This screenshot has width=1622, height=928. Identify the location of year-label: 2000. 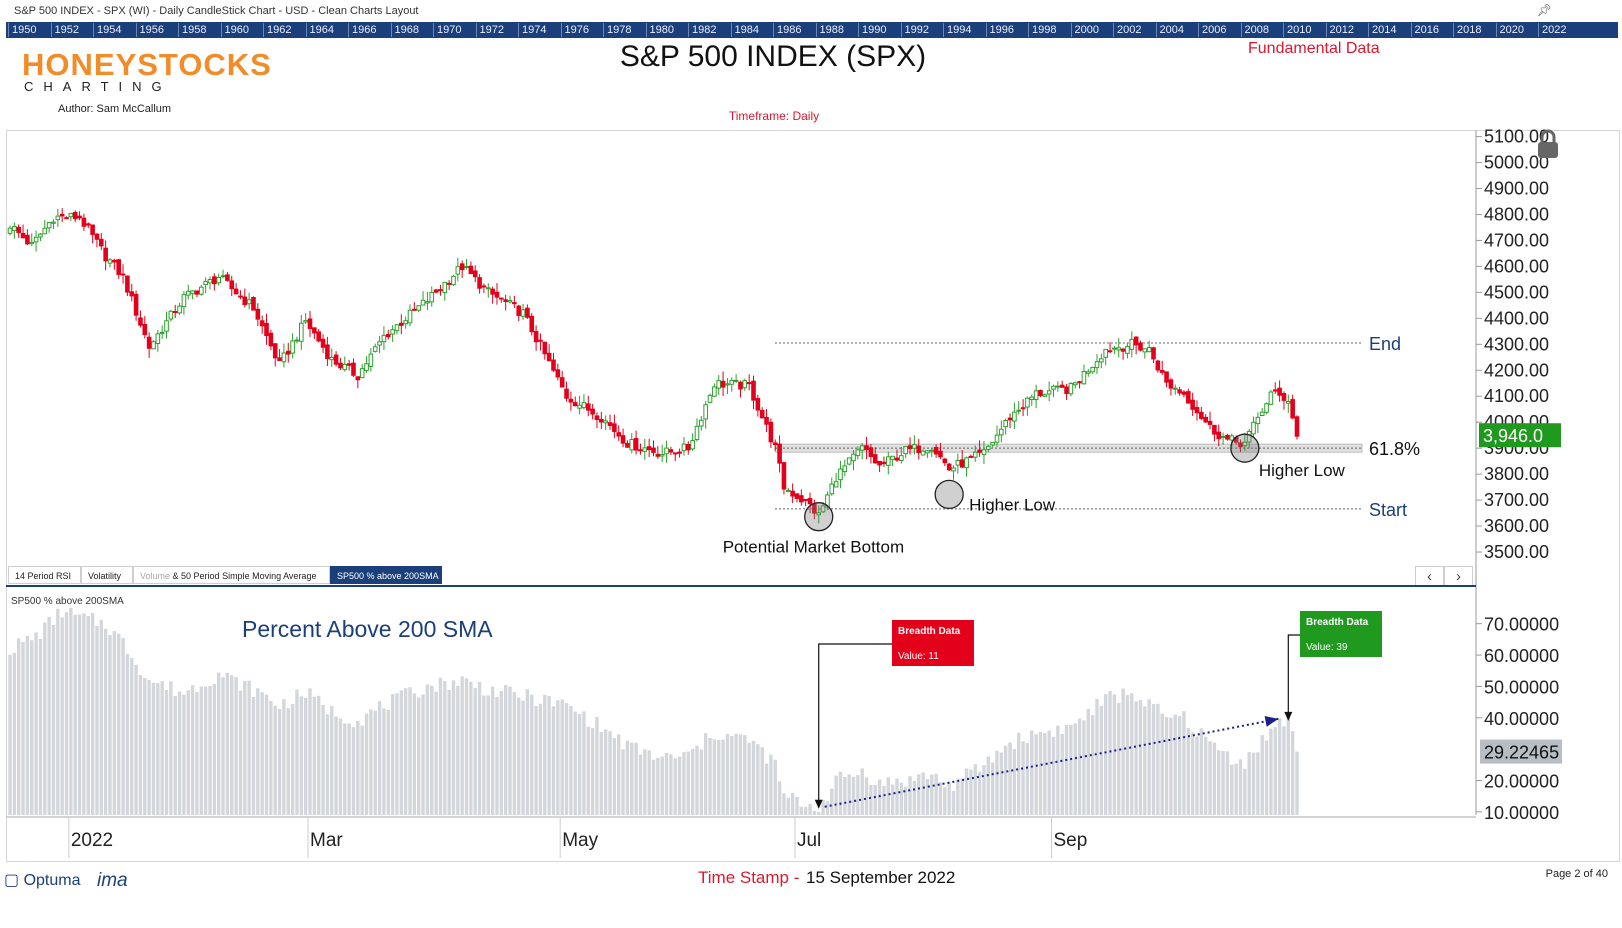
(1084, 30).